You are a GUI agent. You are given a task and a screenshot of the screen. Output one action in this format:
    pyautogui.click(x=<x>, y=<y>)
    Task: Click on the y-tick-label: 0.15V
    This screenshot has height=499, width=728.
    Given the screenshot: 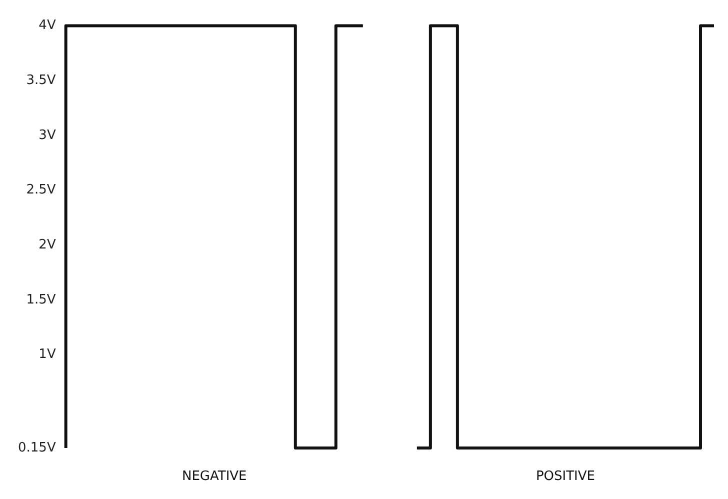 What is the action you would take?
    pyautogui.click(x=37, y=448)
    